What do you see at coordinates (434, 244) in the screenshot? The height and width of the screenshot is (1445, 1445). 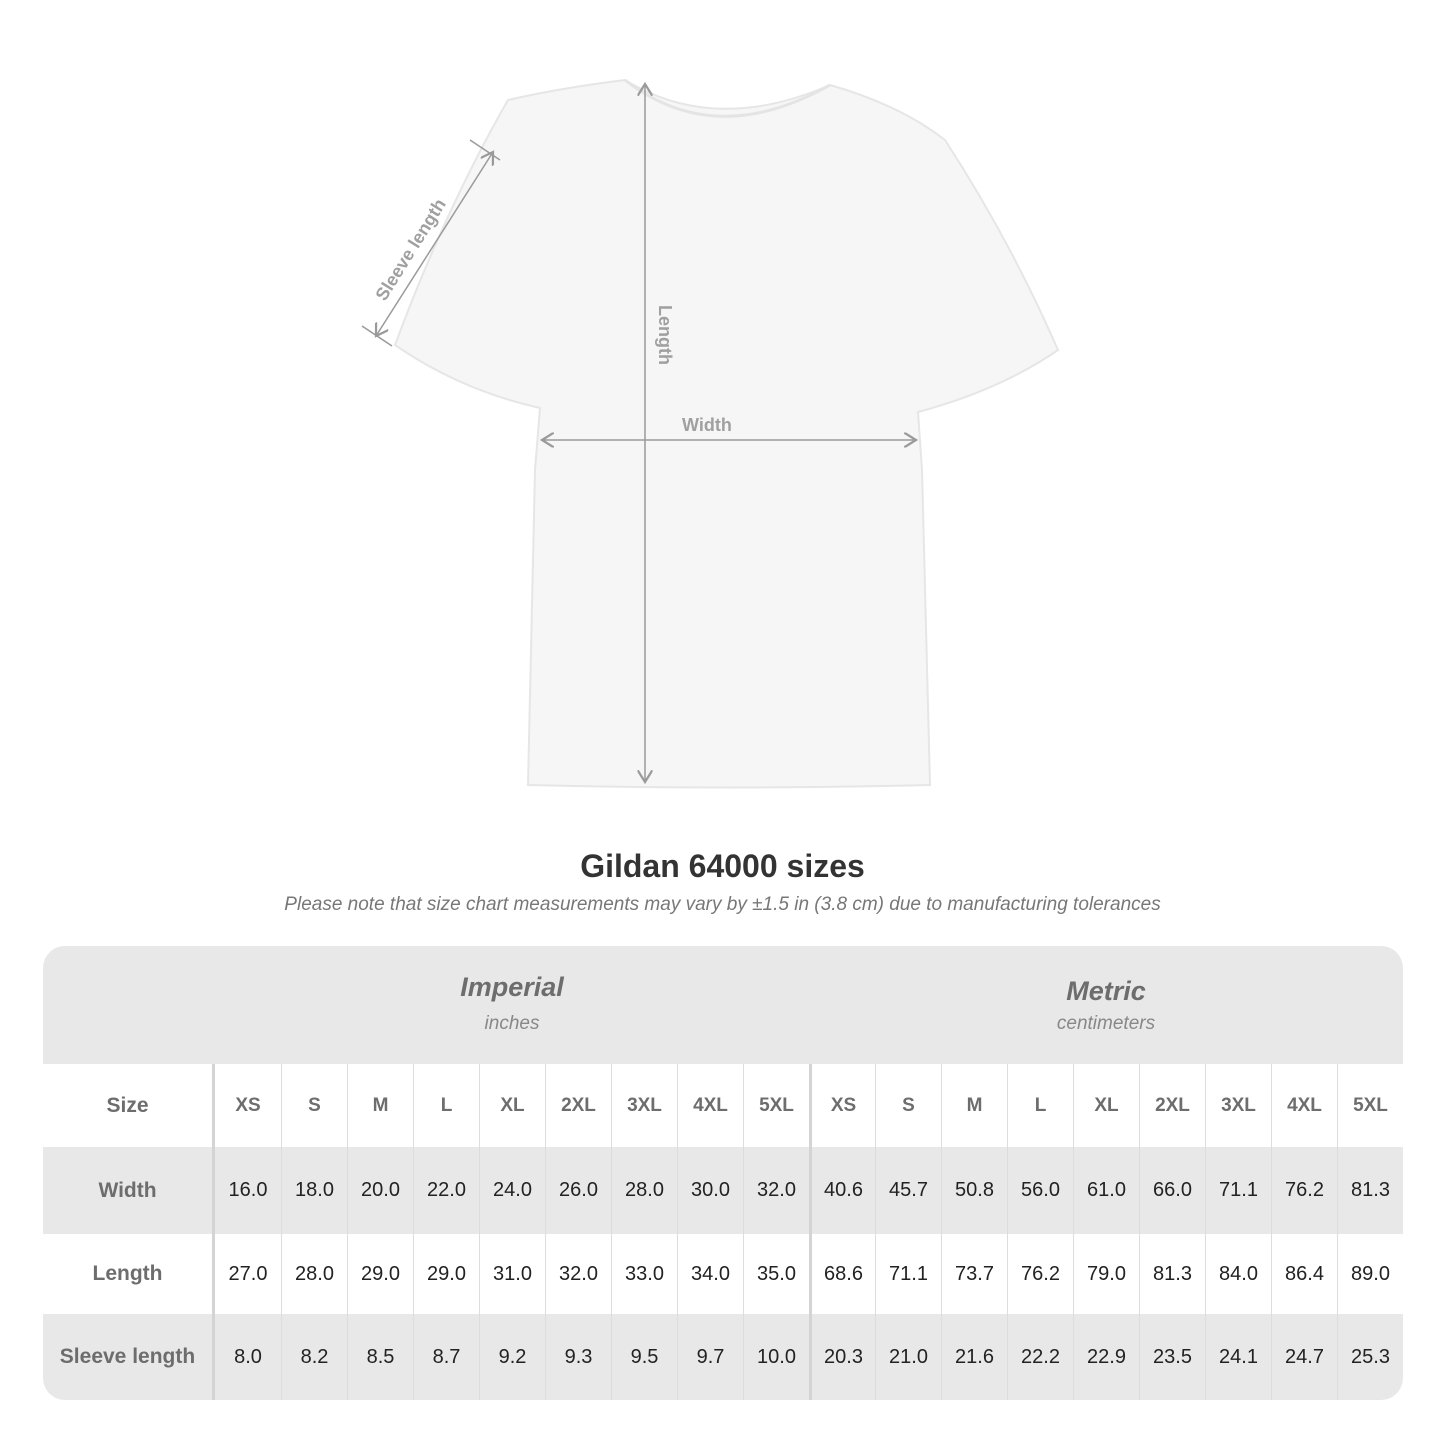 I see `sleeve-arrow` at bounding box center [434, 244].